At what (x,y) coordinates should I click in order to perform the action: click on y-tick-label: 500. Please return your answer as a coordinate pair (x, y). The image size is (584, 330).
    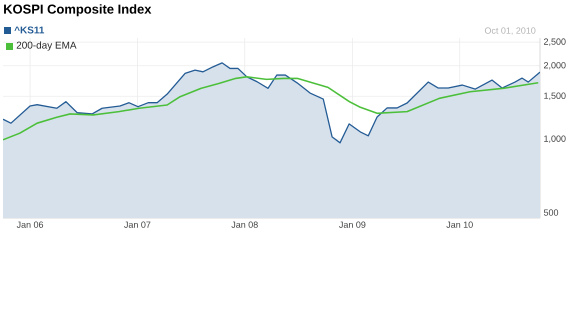
    Looking at the image, I should click on (551, 212).